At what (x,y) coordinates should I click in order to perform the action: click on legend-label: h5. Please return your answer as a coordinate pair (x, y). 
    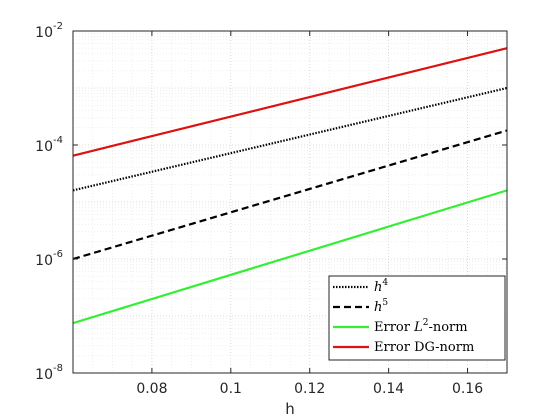
    Looking at the image, I should click on (381, 306).